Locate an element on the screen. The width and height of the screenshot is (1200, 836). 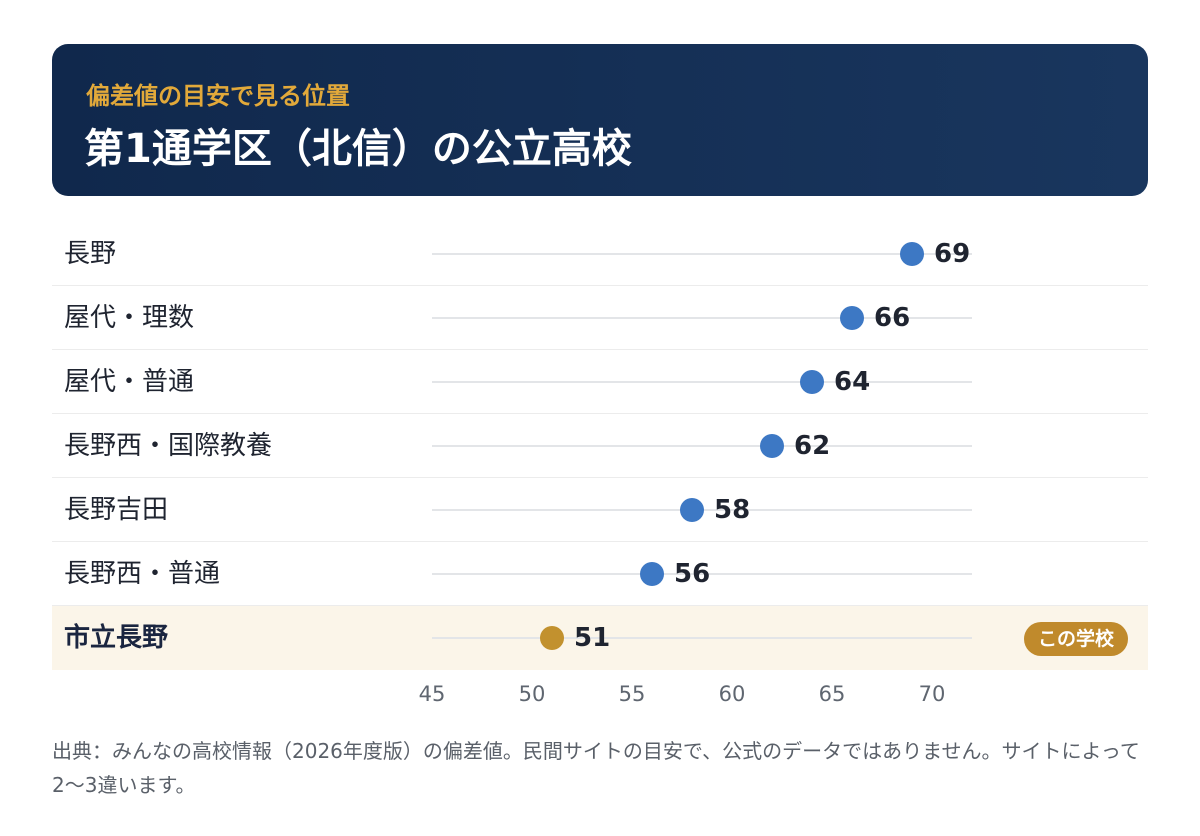
data-label: 66 is located at coordinates (892, 318).